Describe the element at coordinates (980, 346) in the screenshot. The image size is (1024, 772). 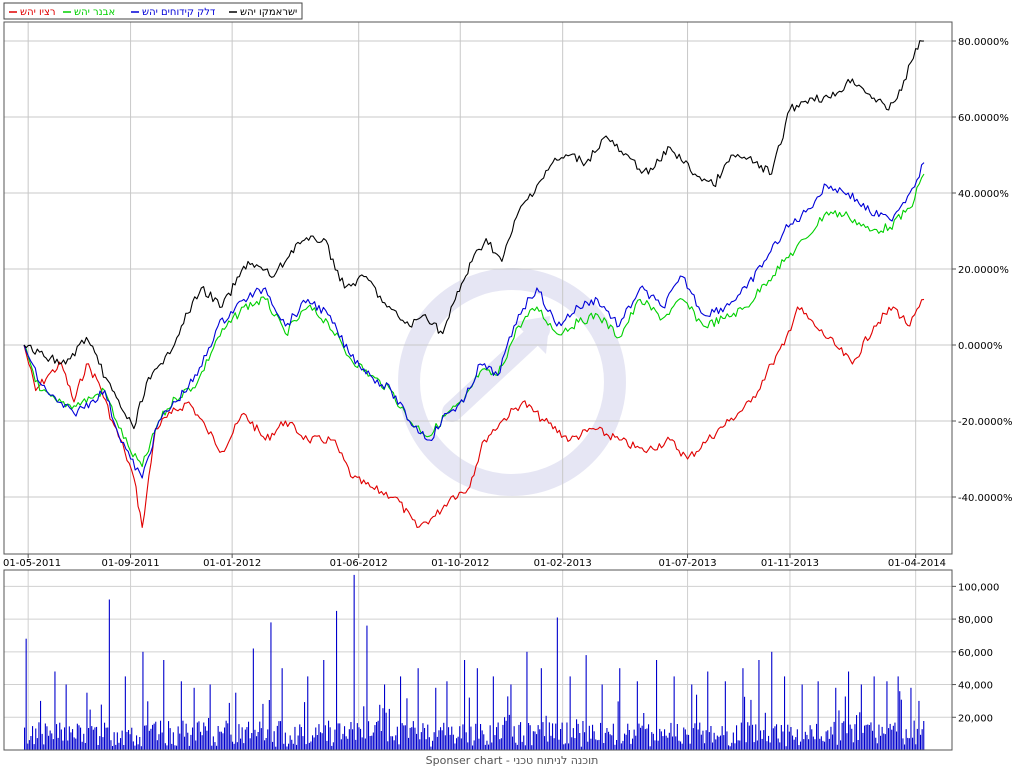
I see `y-tick-label: 0.0000%` at that location.